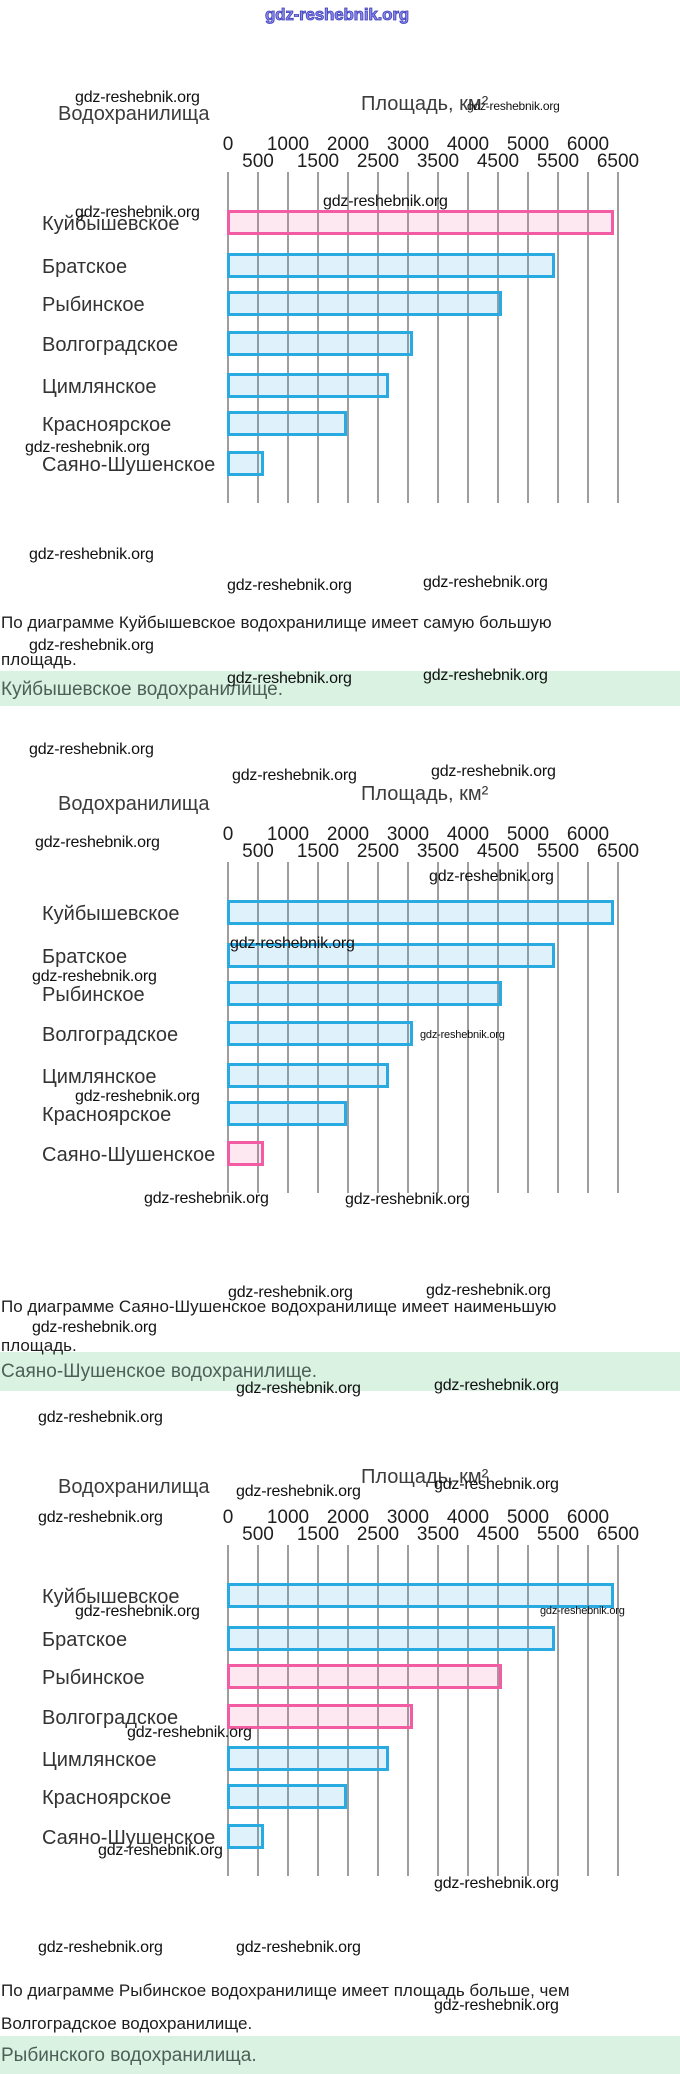 This screenshot has width=680, height=2074. Describe the element at coordinates (528, 834) in the screenshot. I see `axis-tick-label: 5000` at that location.